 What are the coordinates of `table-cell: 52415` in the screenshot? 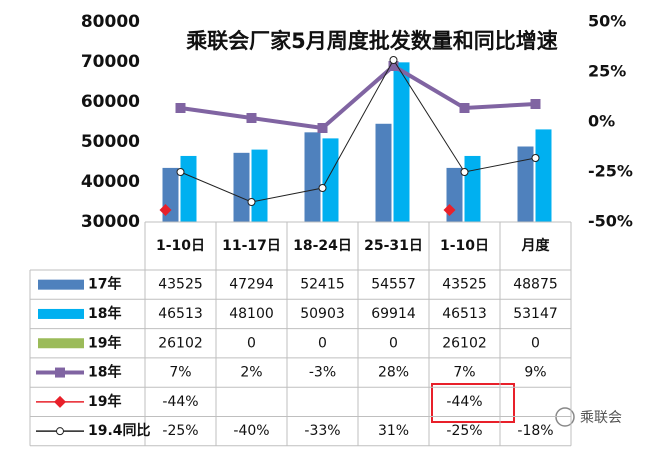 It's located at (322, 285).